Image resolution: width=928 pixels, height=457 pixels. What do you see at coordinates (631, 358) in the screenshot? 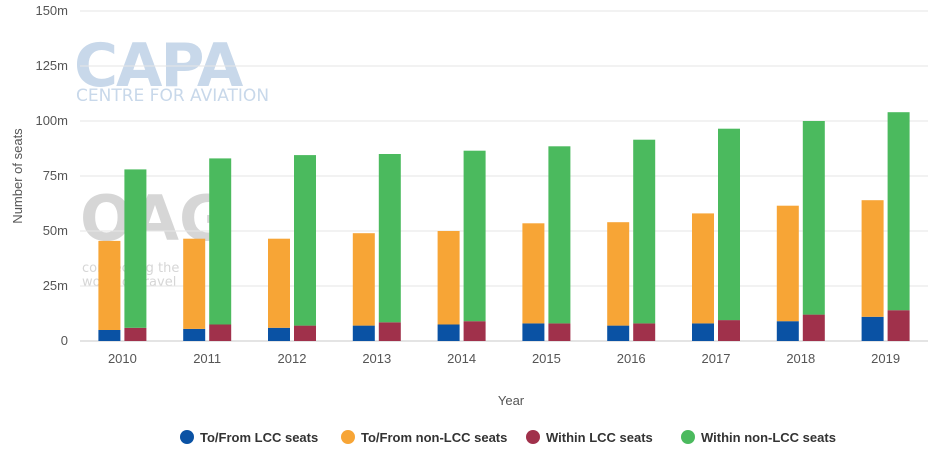
I see `x-tick-label: 2016` at bounding box center [631, 358].